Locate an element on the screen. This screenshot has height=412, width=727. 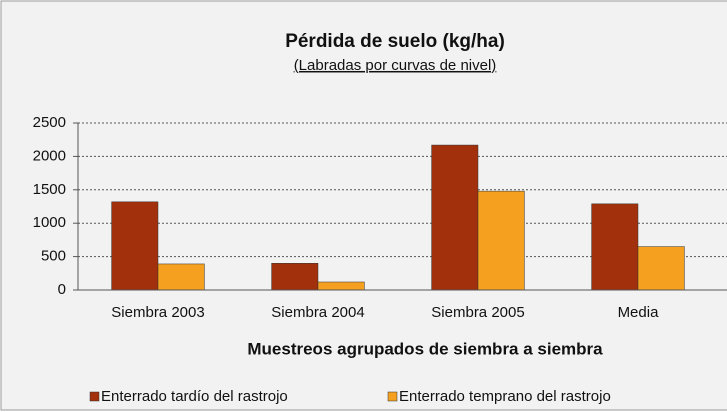
x-tick-label: Siembra 2005 is located at coordinates (477, 312).